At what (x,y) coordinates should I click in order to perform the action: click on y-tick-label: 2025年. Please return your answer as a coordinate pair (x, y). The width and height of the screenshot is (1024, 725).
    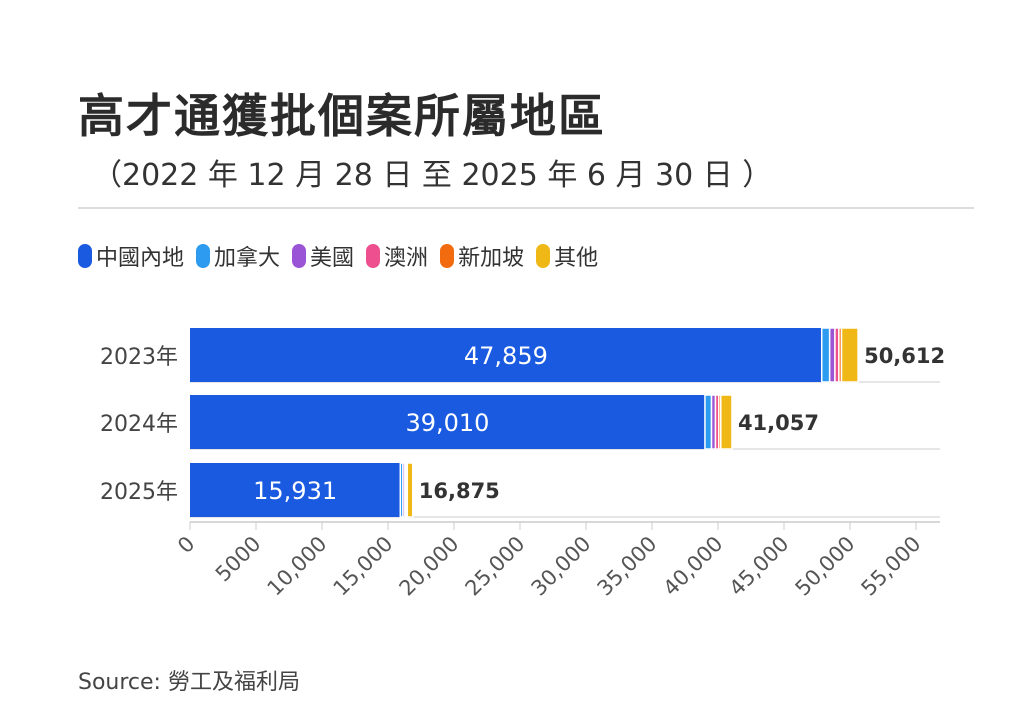
    Looking at the image, I should click on (139, 492).